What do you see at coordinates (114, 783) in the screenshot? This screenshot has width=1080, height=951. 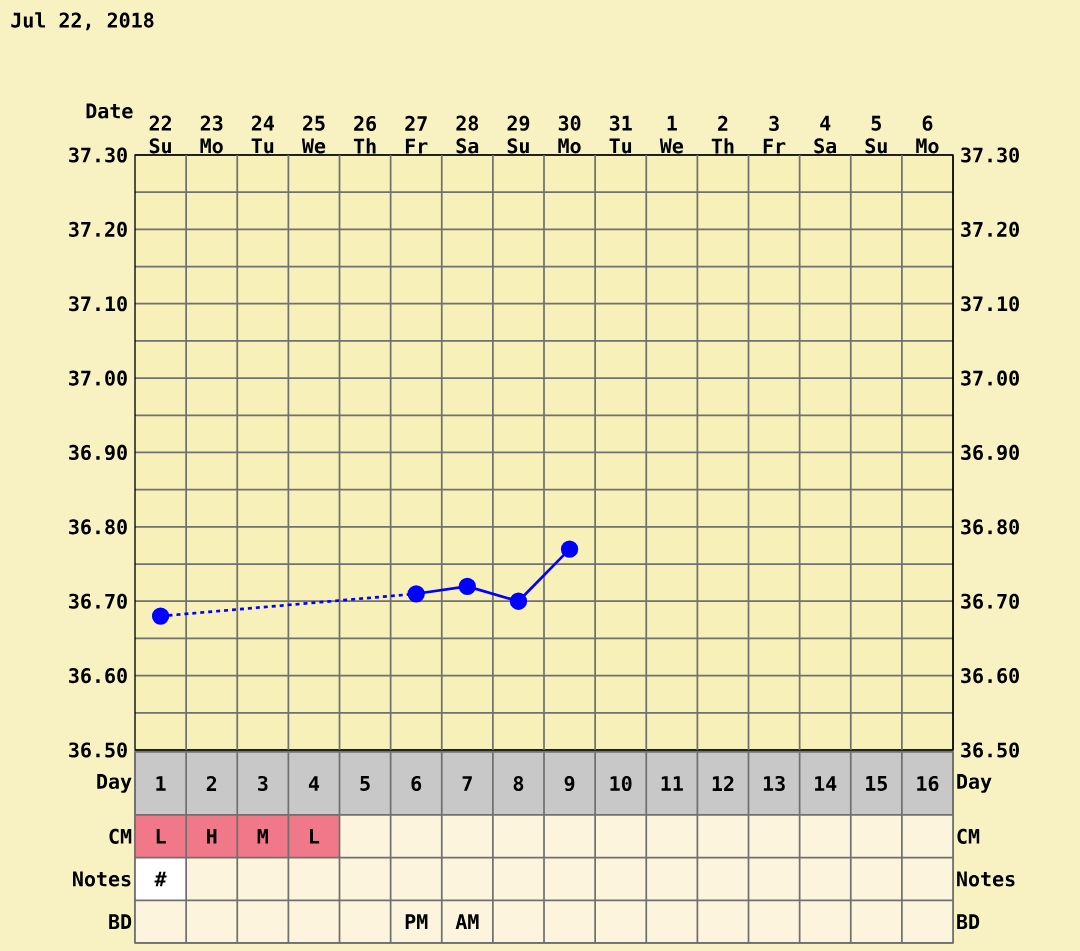 I see `x-axis-title: Day` at bounding box center [114, 783].